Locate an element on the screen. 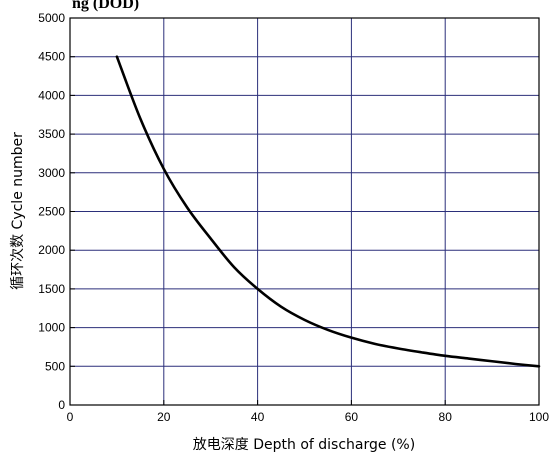  x-tick-label: 80 is located at coordinates (446, 417).